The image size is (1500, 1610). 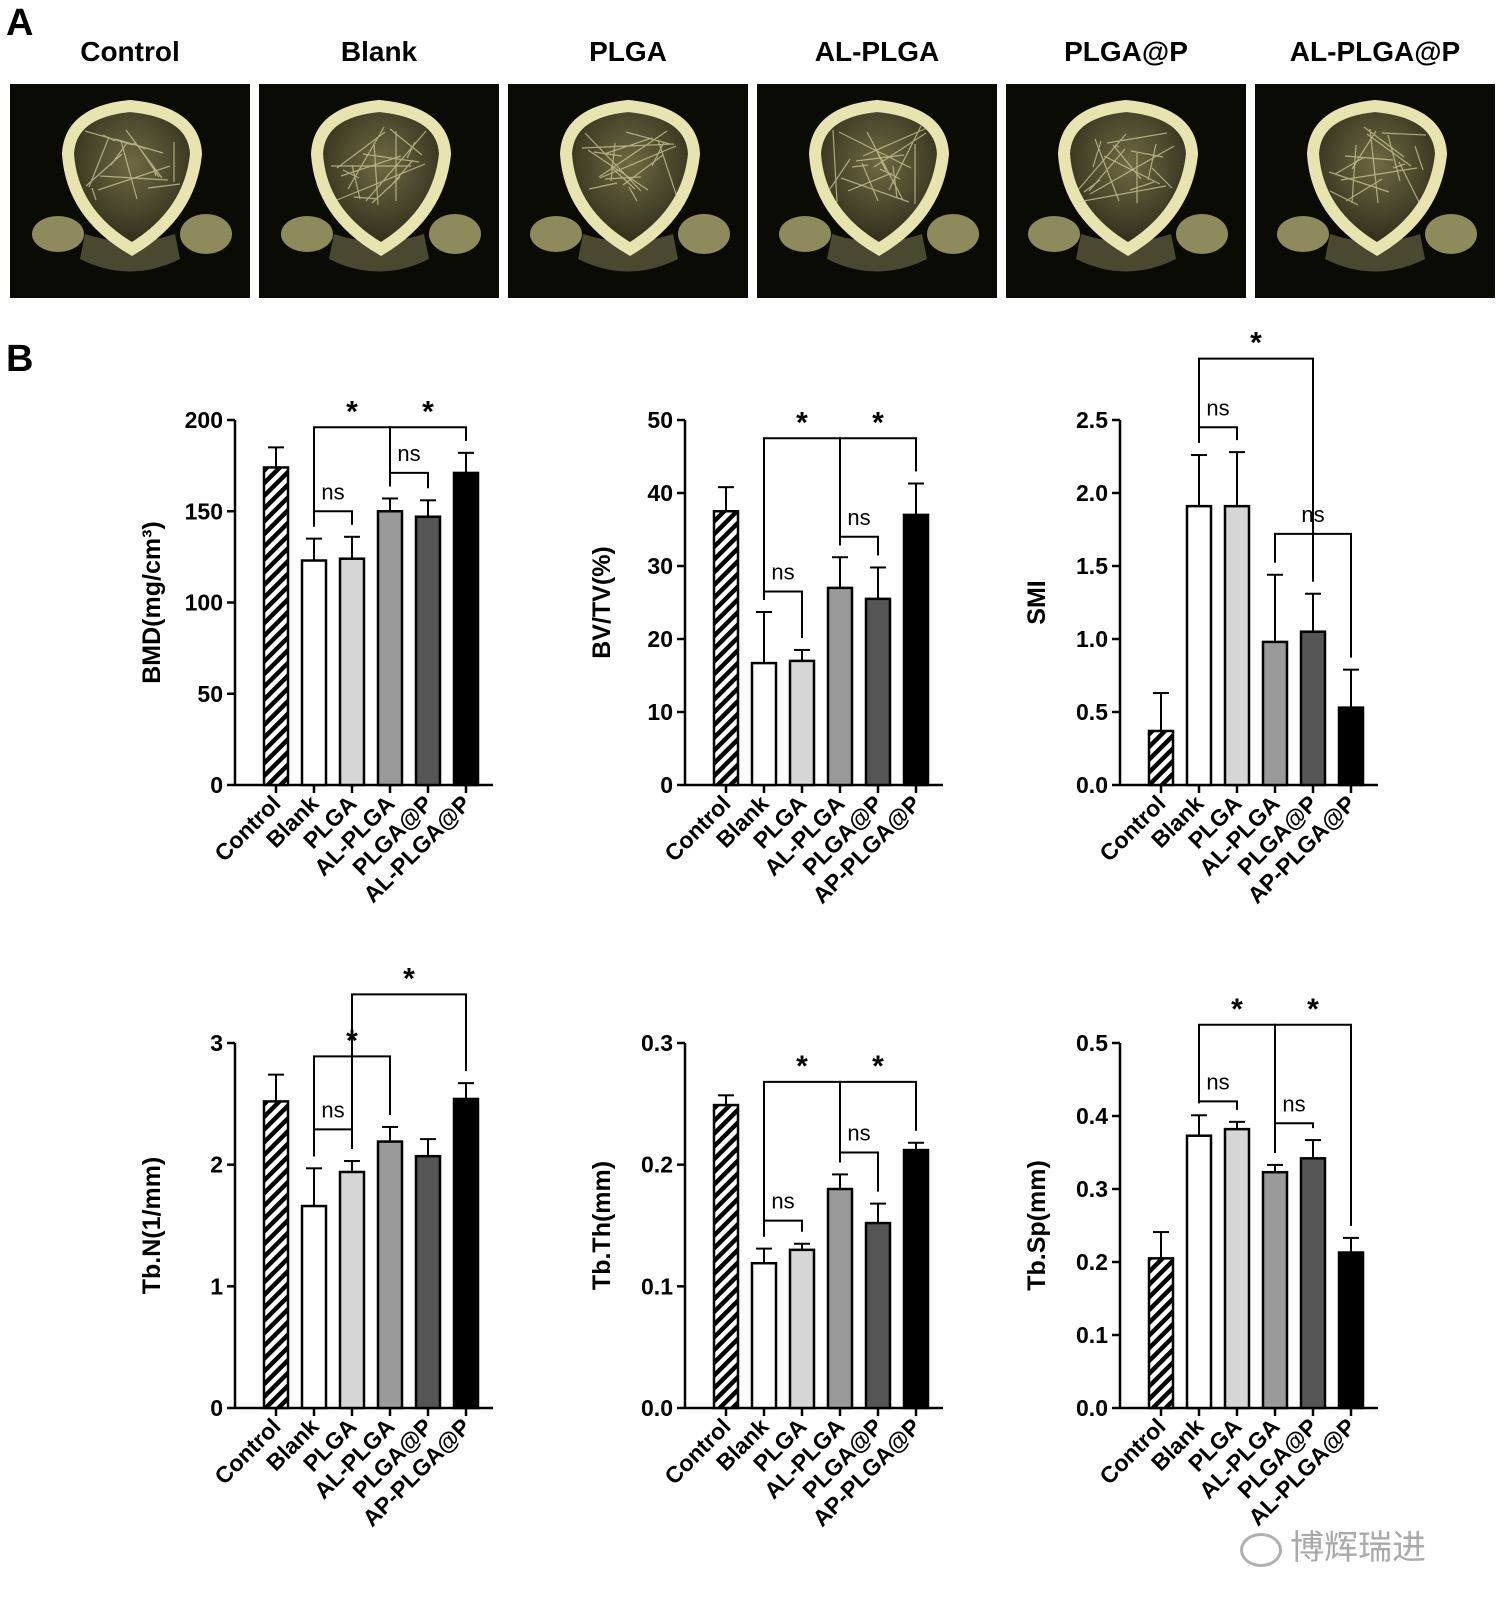 What do you see at coordinates (1261, 1550) in the screenshot?
I see `wechat-icon` at bounding box center [1261, 1550].